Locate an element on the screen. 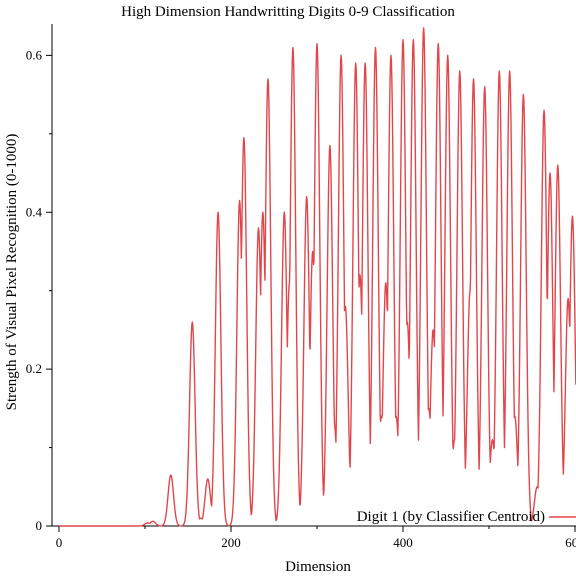 This screenshot has height=576, width=576. y-tick-label: 0.6 is located at coordinates (34, 54).